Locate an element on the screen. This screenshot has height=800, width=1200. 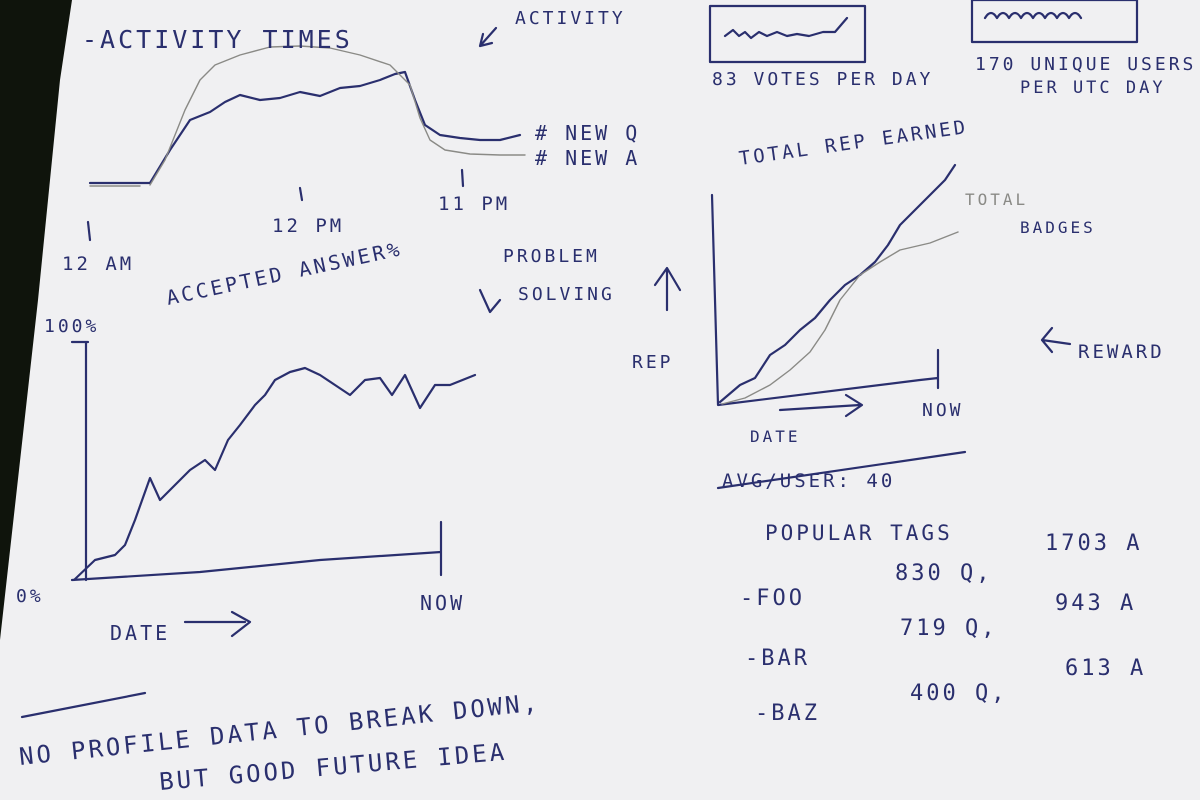
accepted-y-bottom: 0% is located at coordinates (30, 596).